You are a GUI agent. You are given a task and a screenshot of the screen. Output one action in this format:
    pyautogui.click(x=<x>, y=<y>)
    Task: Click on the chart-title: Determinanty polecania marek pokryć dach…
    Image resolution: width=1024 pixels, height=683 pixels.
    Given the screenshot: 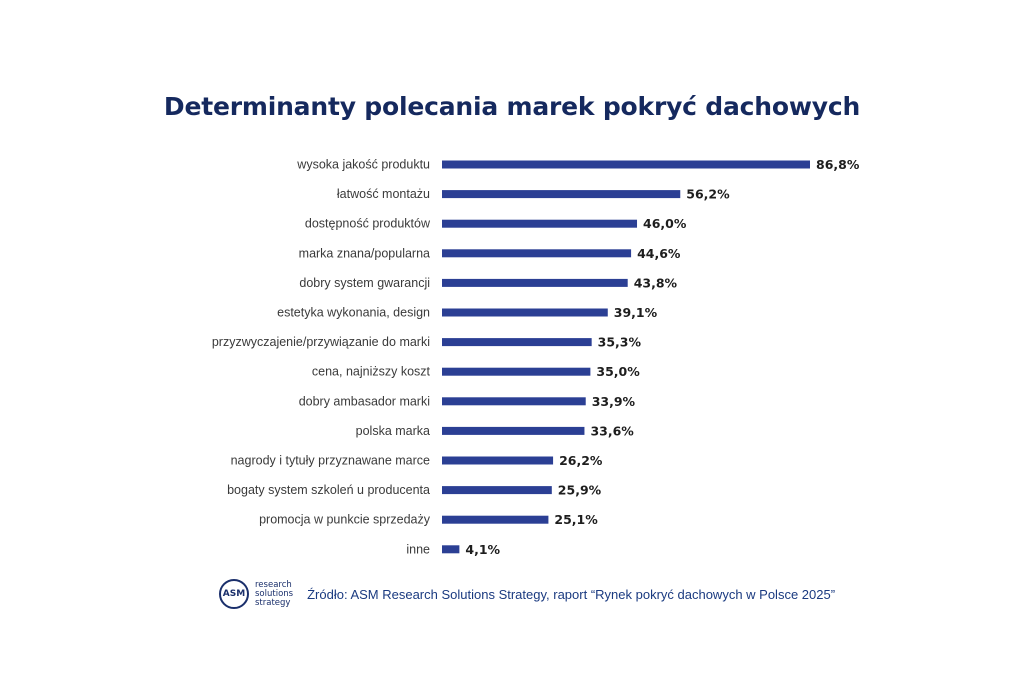 What is the action you would take?
    pyautogui.click(x=512, y=106)
    